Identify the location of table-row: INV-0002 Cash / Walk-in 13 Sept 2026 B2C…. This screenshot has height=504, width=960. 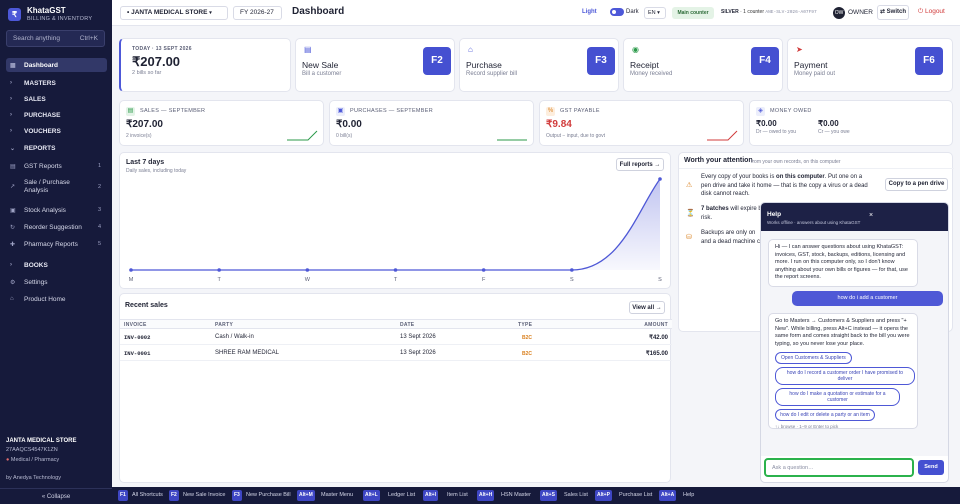
(396, 337).